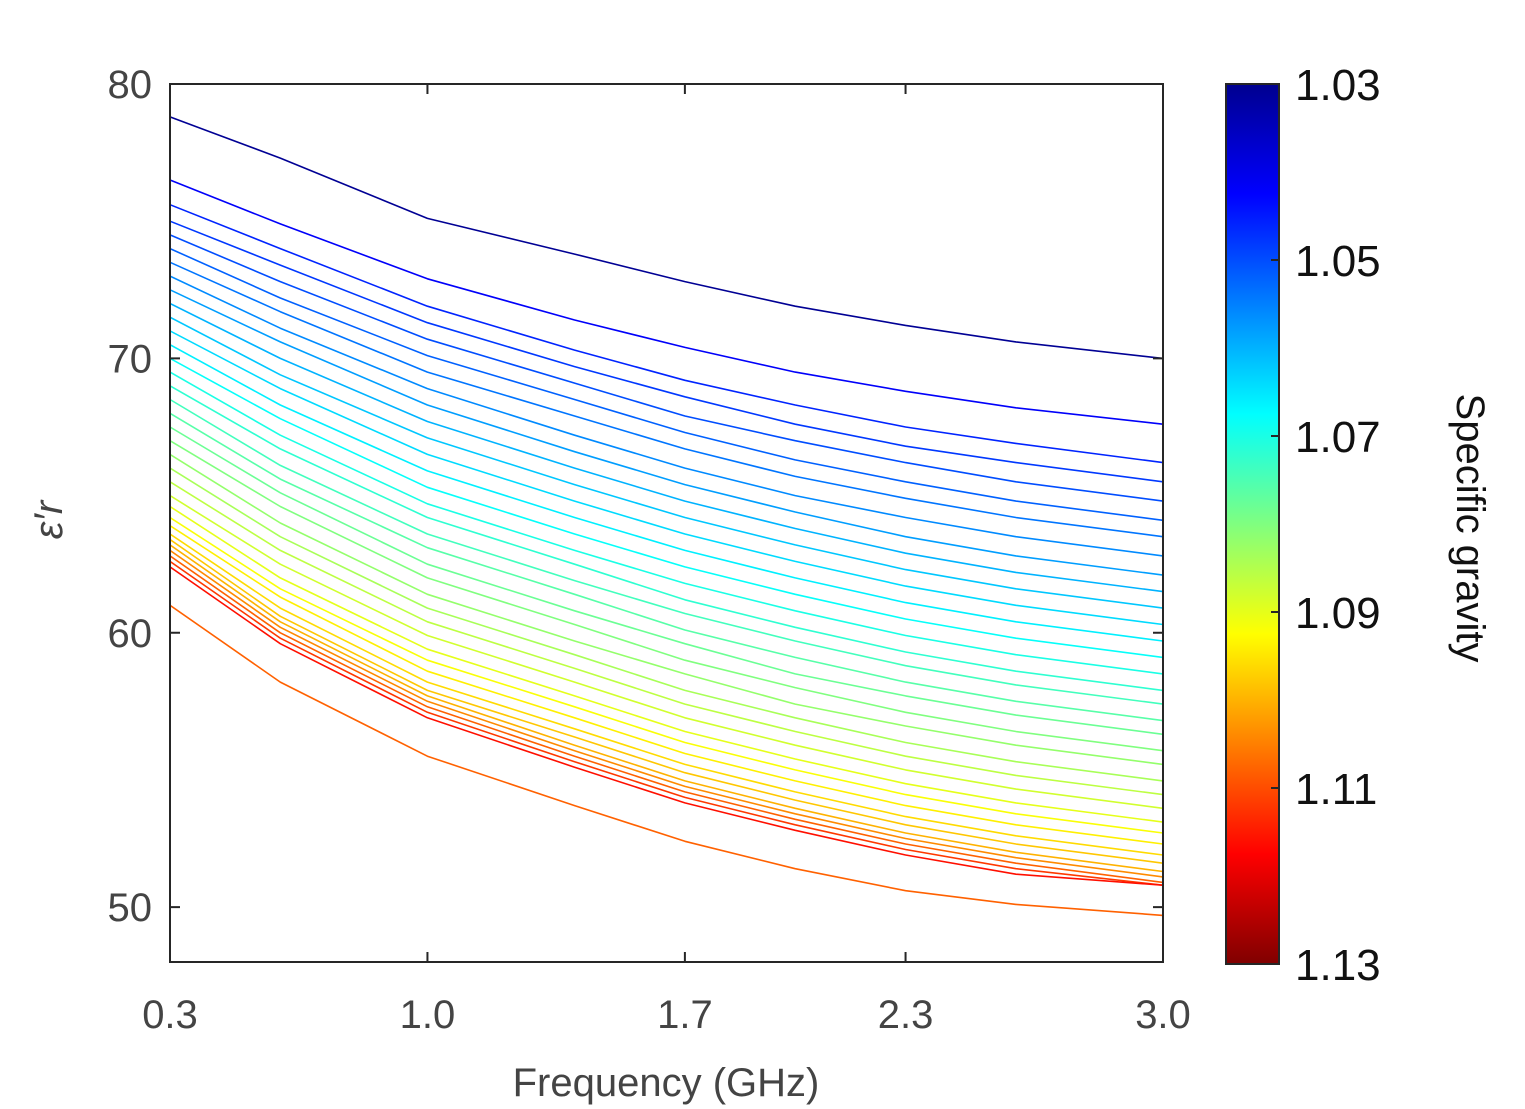  Describe the element at coordinates (130, 634) in the screenshot. I see `y-tick-label: 60` at that location.